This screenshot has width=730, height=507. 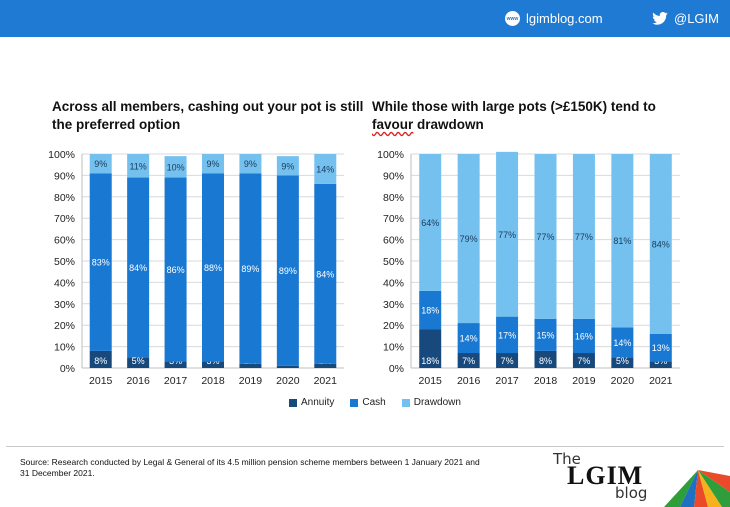 I want to click on right-bar-cash-2020, so click(x=622, y=342).